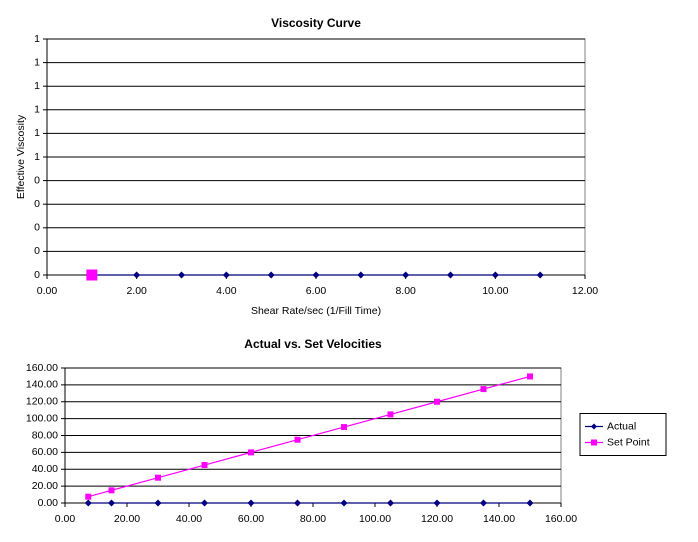  I want to click on y-tick-label: 100.00, so click(42, 418).